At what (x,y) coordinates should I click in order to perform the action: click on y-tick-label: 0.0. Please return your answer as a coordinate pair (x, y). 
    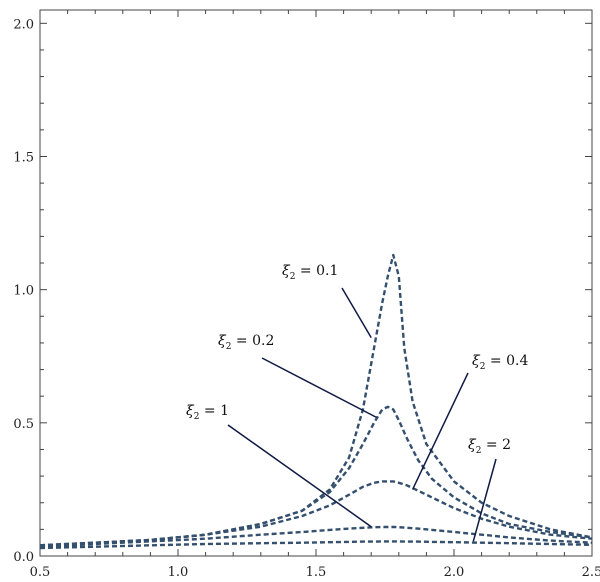
    Looking at the image, I should click on (23, 557).